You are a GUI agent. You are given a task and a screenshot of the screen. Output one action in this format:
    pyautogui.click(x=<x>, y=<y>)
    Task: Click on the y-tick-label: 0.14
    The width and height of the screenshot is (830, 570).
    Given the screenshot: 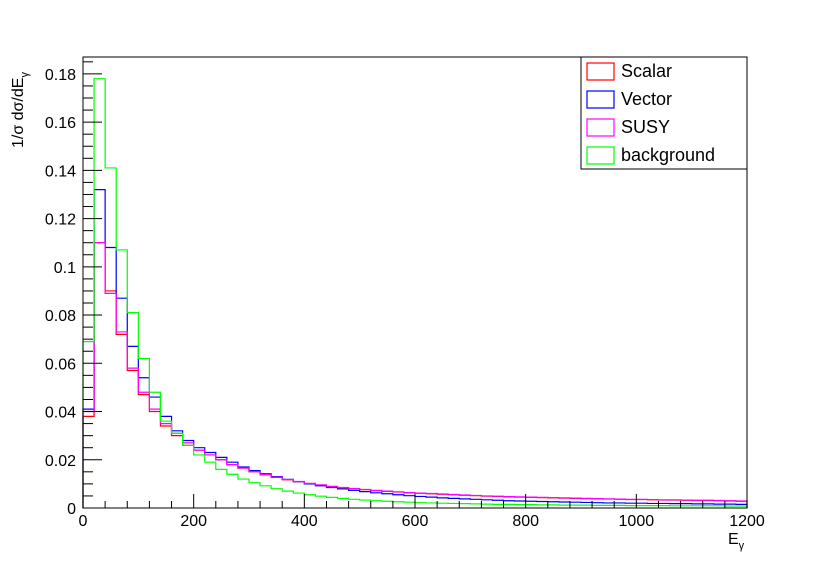 What is the action you would take?
    pyautogui.click(x=60, y=171)
    